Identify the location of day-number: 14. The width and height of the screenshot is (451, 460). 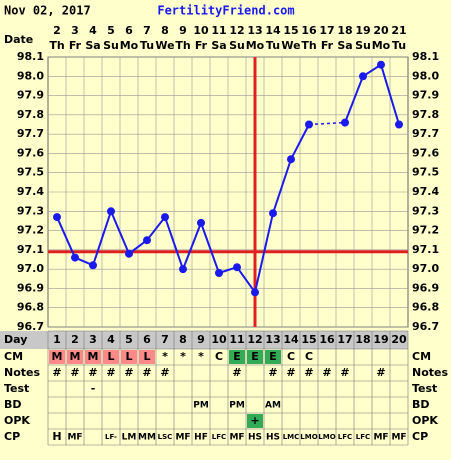
(291, 339).